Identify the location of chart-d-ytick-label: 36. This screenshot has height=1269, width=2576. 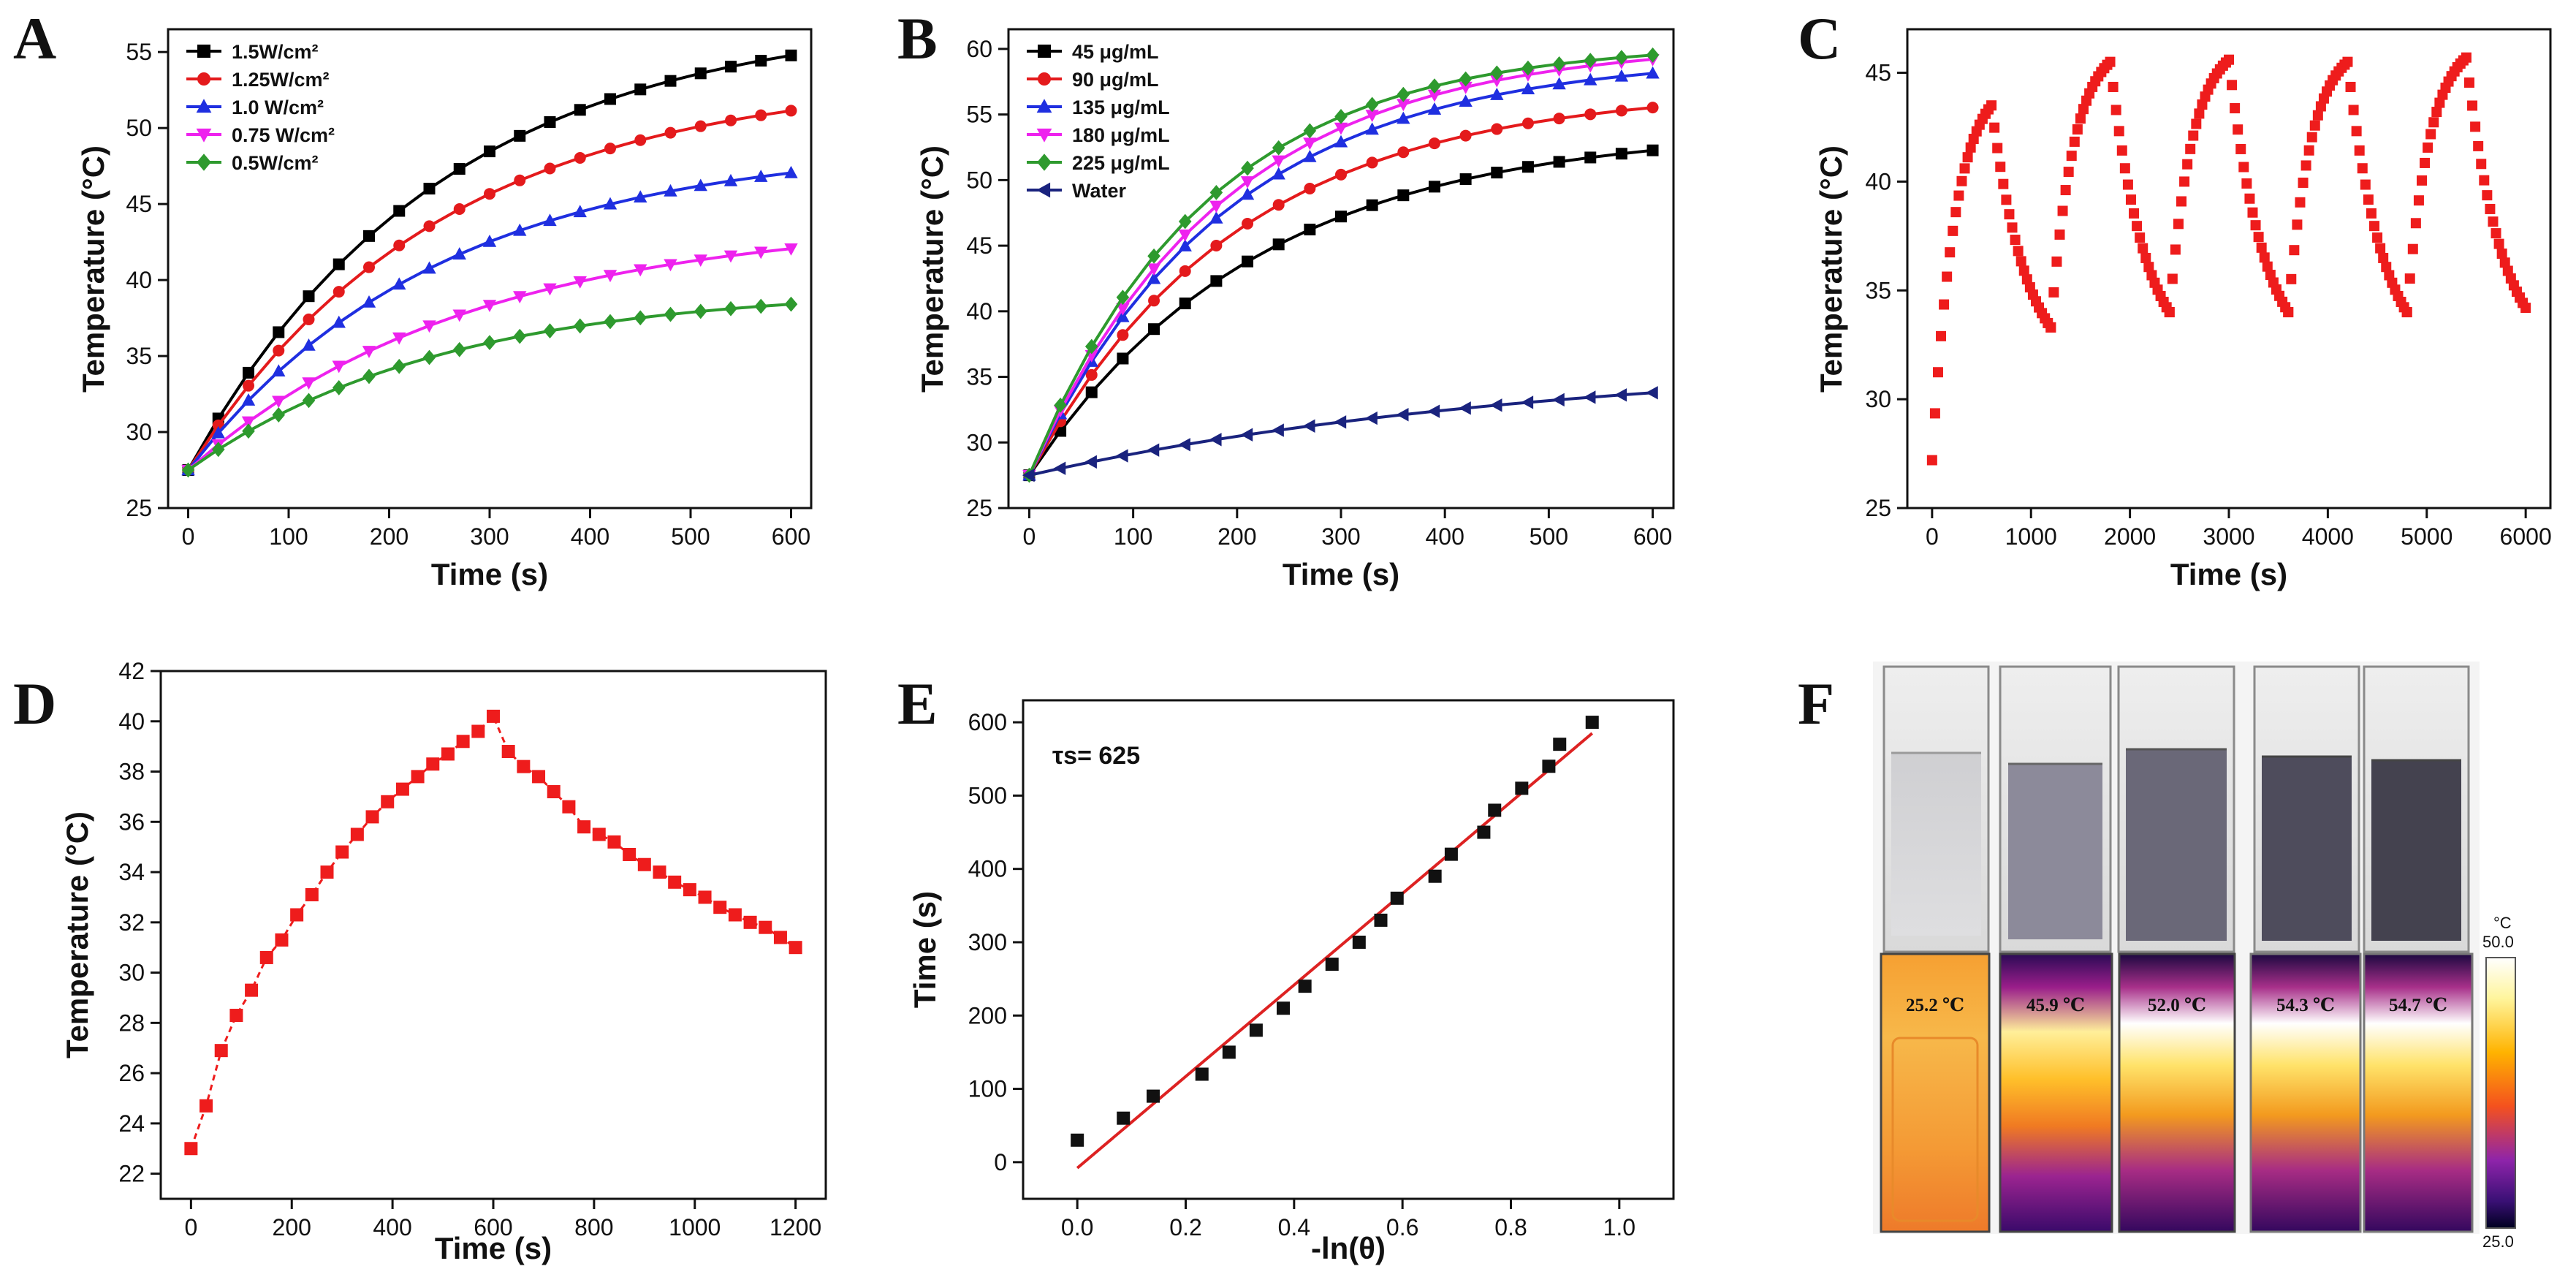
(131, 821).